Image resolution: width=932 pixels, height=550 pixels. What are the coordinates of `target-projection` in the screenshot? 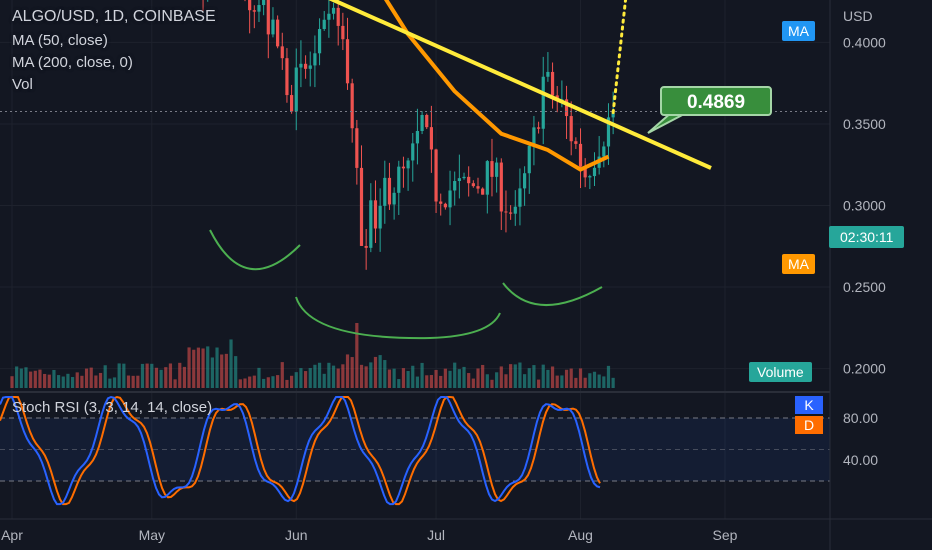 It's located at (619, 57).